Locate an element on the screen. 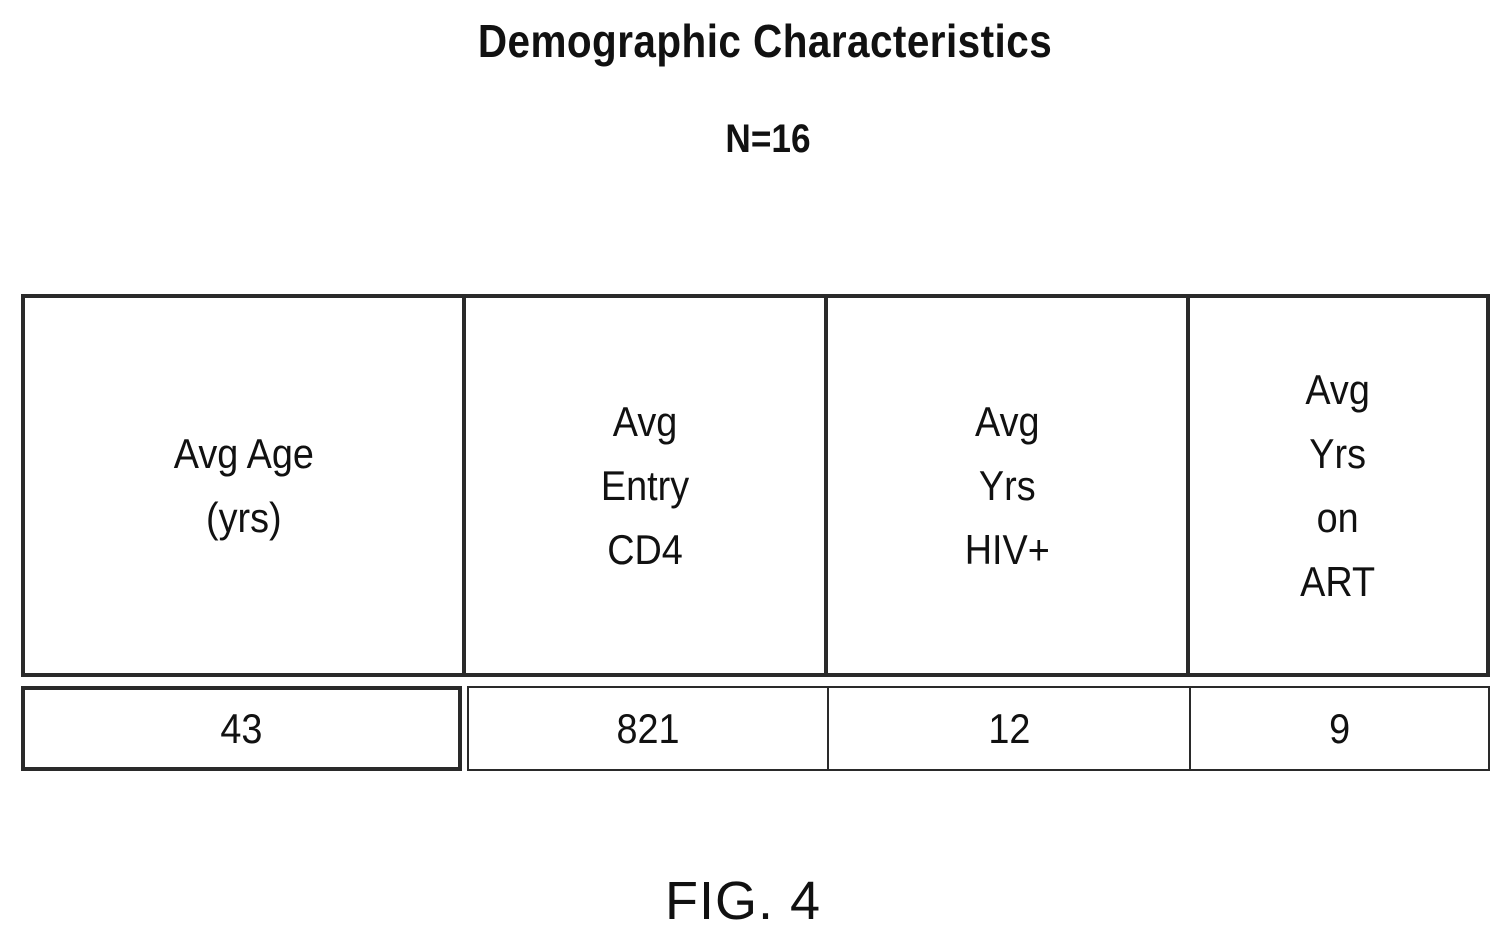 The image size is (1512, 942). page-title: Demographic Characteristics is located at coordinates (765, 41).